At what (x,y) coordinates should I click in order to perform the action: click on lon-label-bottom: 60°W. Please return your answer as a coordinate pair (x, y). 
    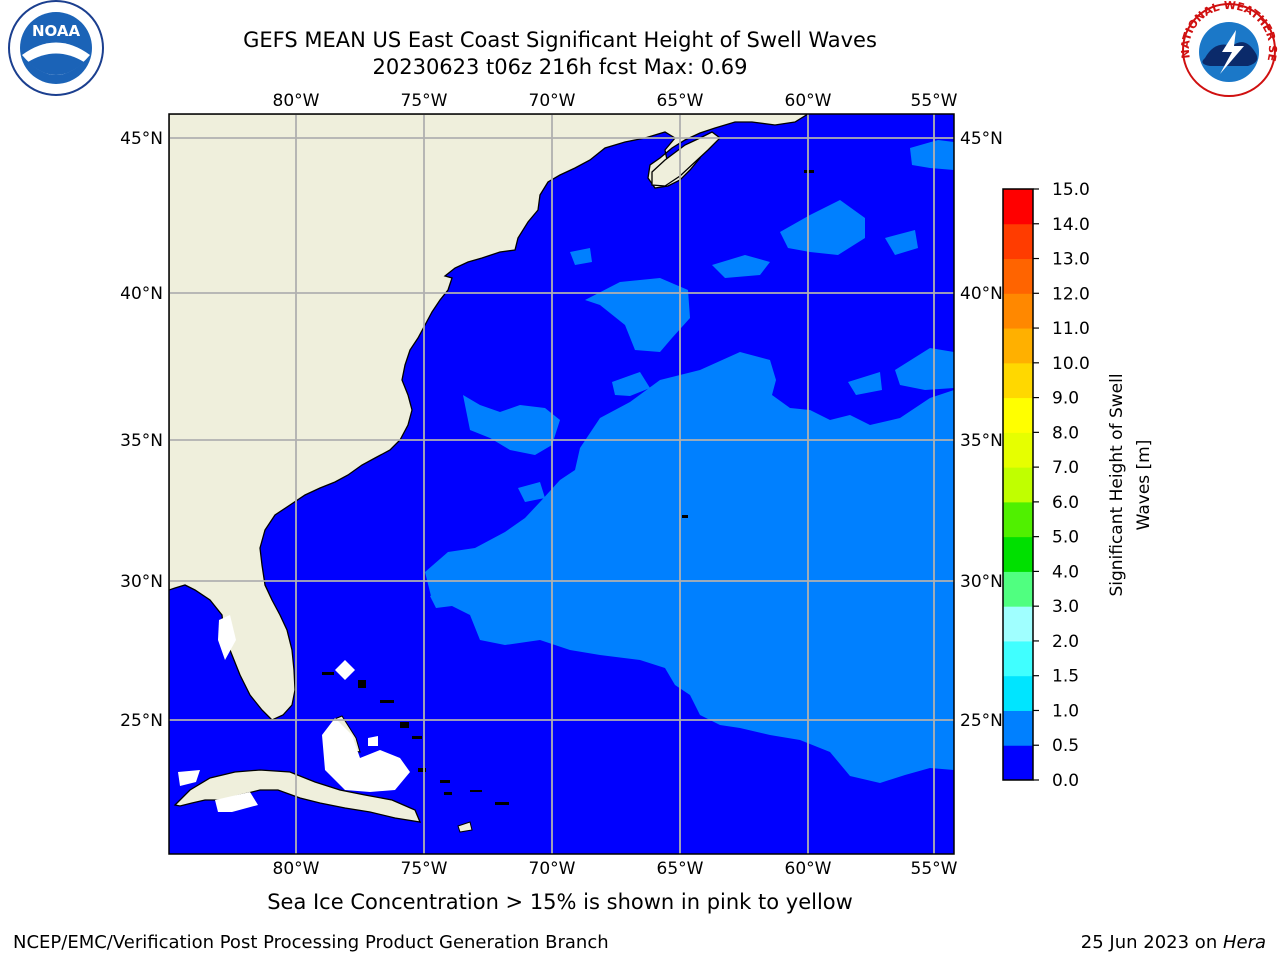
    Looking at the image, I should click on (808, 869).